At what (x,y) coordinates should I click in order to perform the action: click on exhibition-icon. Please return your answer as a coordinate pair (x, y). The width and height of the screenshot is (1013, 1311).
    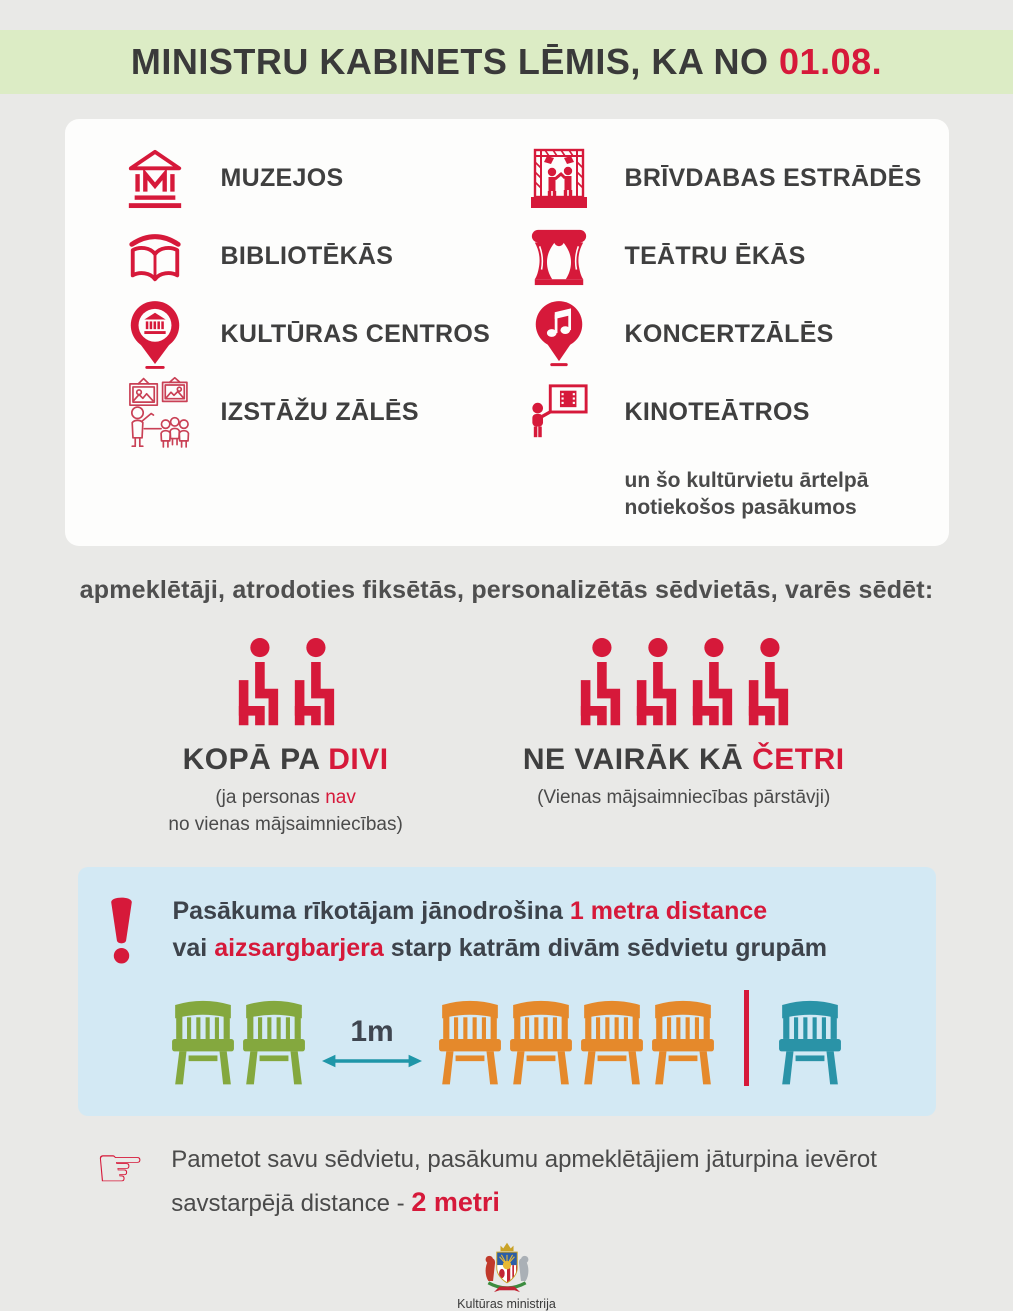
    Looking at the image, I should click on (155, 412).